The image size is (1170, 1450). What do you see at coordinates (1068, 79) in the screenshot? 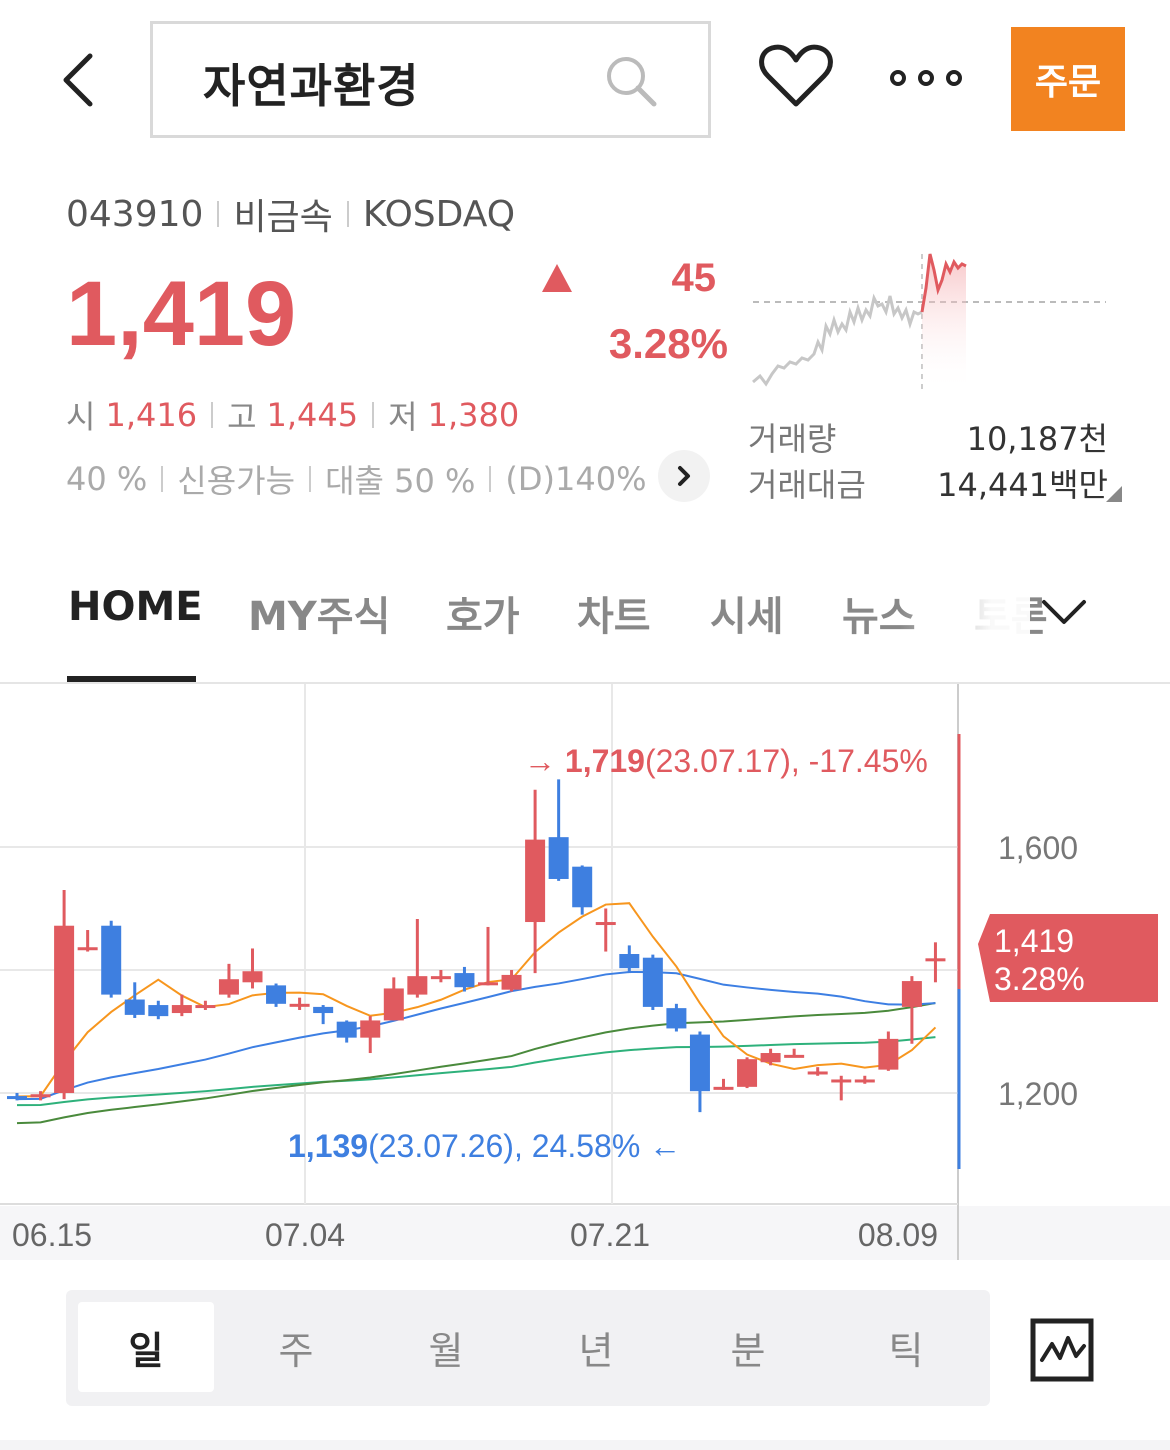
I see `order-button: 주문` at bounding box center [1068, 79].